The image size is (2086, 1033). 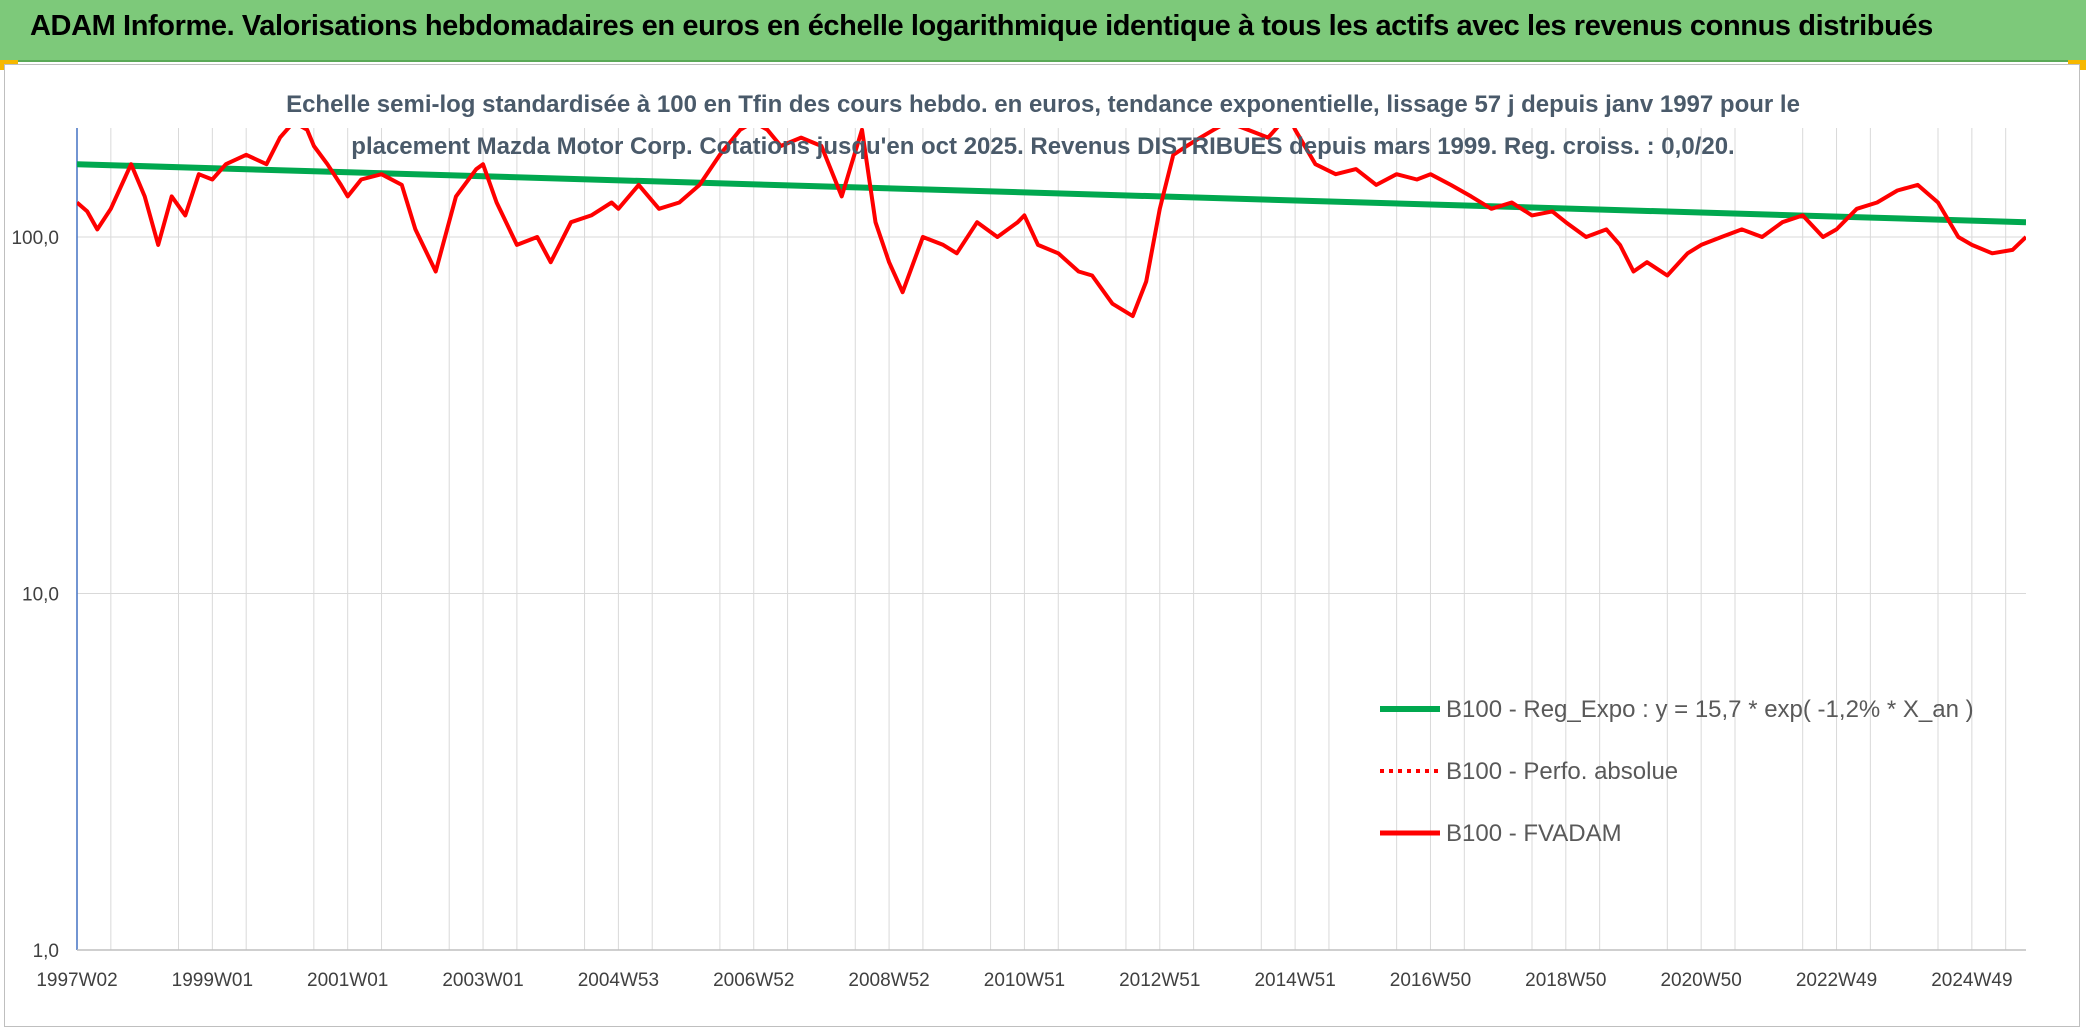 I want to click on legend-label: B100 - FVADAM, so click(x=1534, y=833).